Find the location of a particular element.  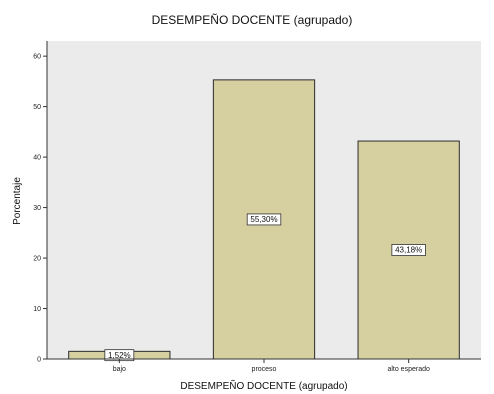

y-tick-label: 10 is located at coordinates (37, 309).